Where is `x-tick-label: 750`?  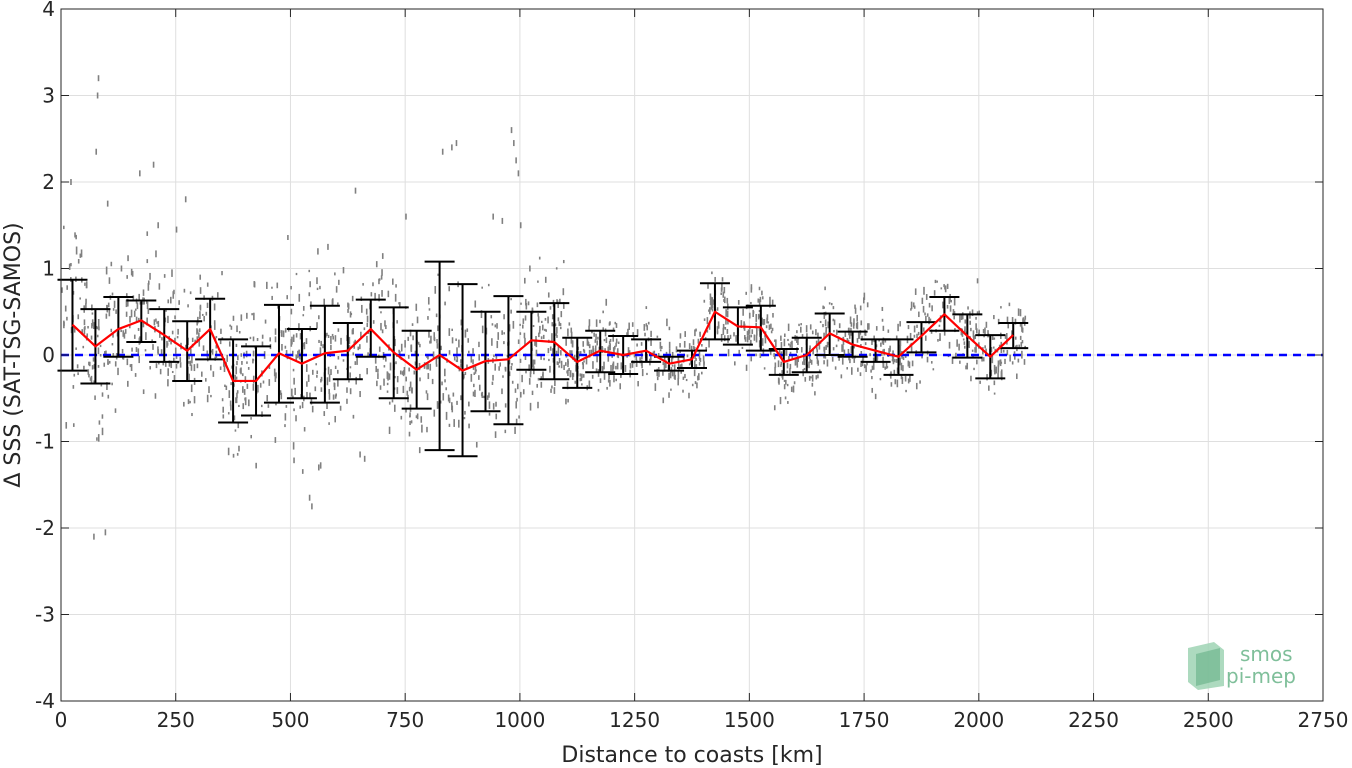
x-tick-label: 750 is located at coordinates (405, 720).